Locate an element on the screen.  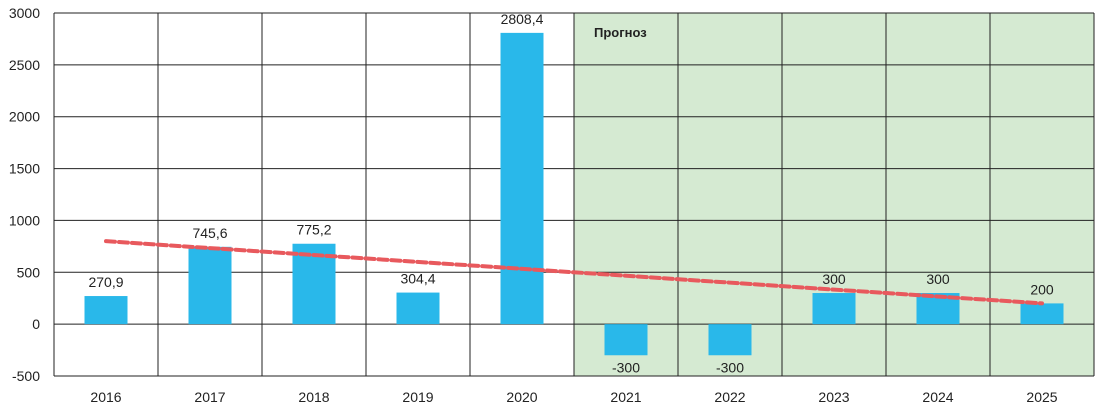
data-label: 775,2 is located at coordinates (313, 230).